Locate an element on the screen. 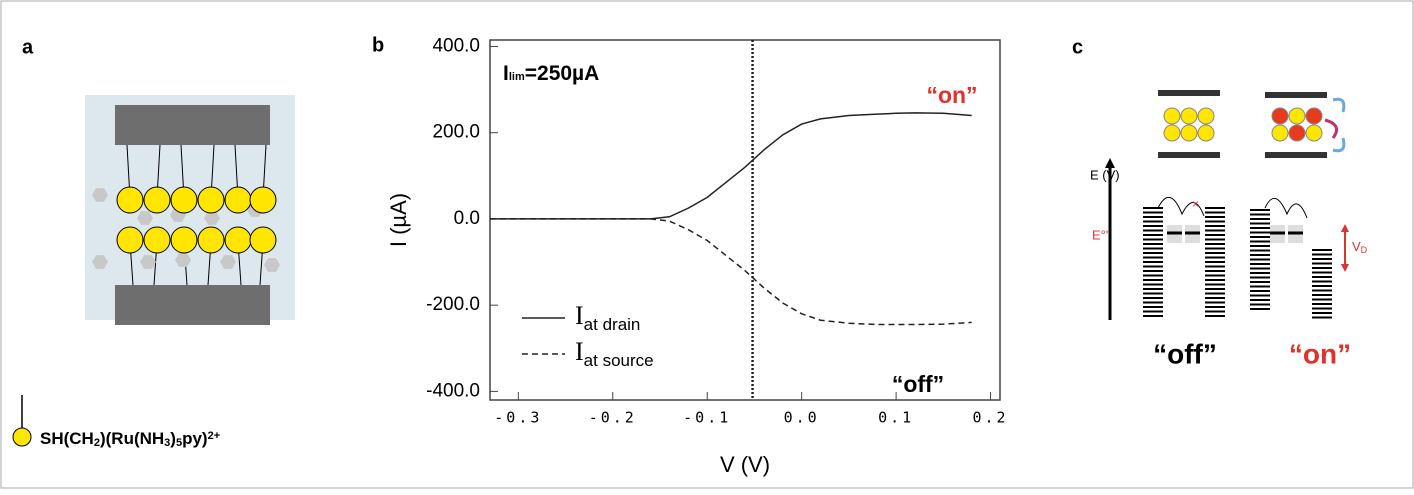  y-tick-label: 200.0 is located at coordinates (456, 132).